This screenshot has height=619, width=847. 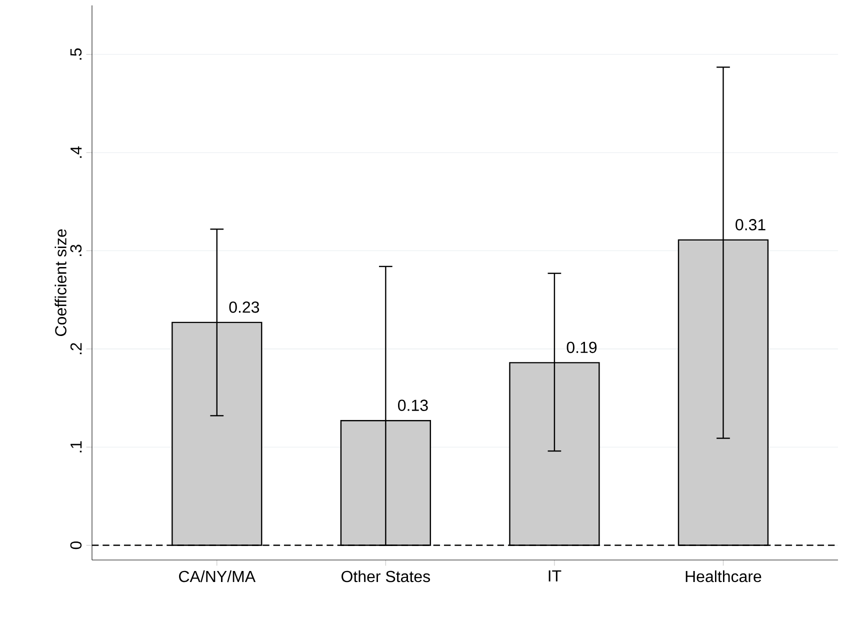 I want to click on data-label: 0.31, so click(x=751, y=224).